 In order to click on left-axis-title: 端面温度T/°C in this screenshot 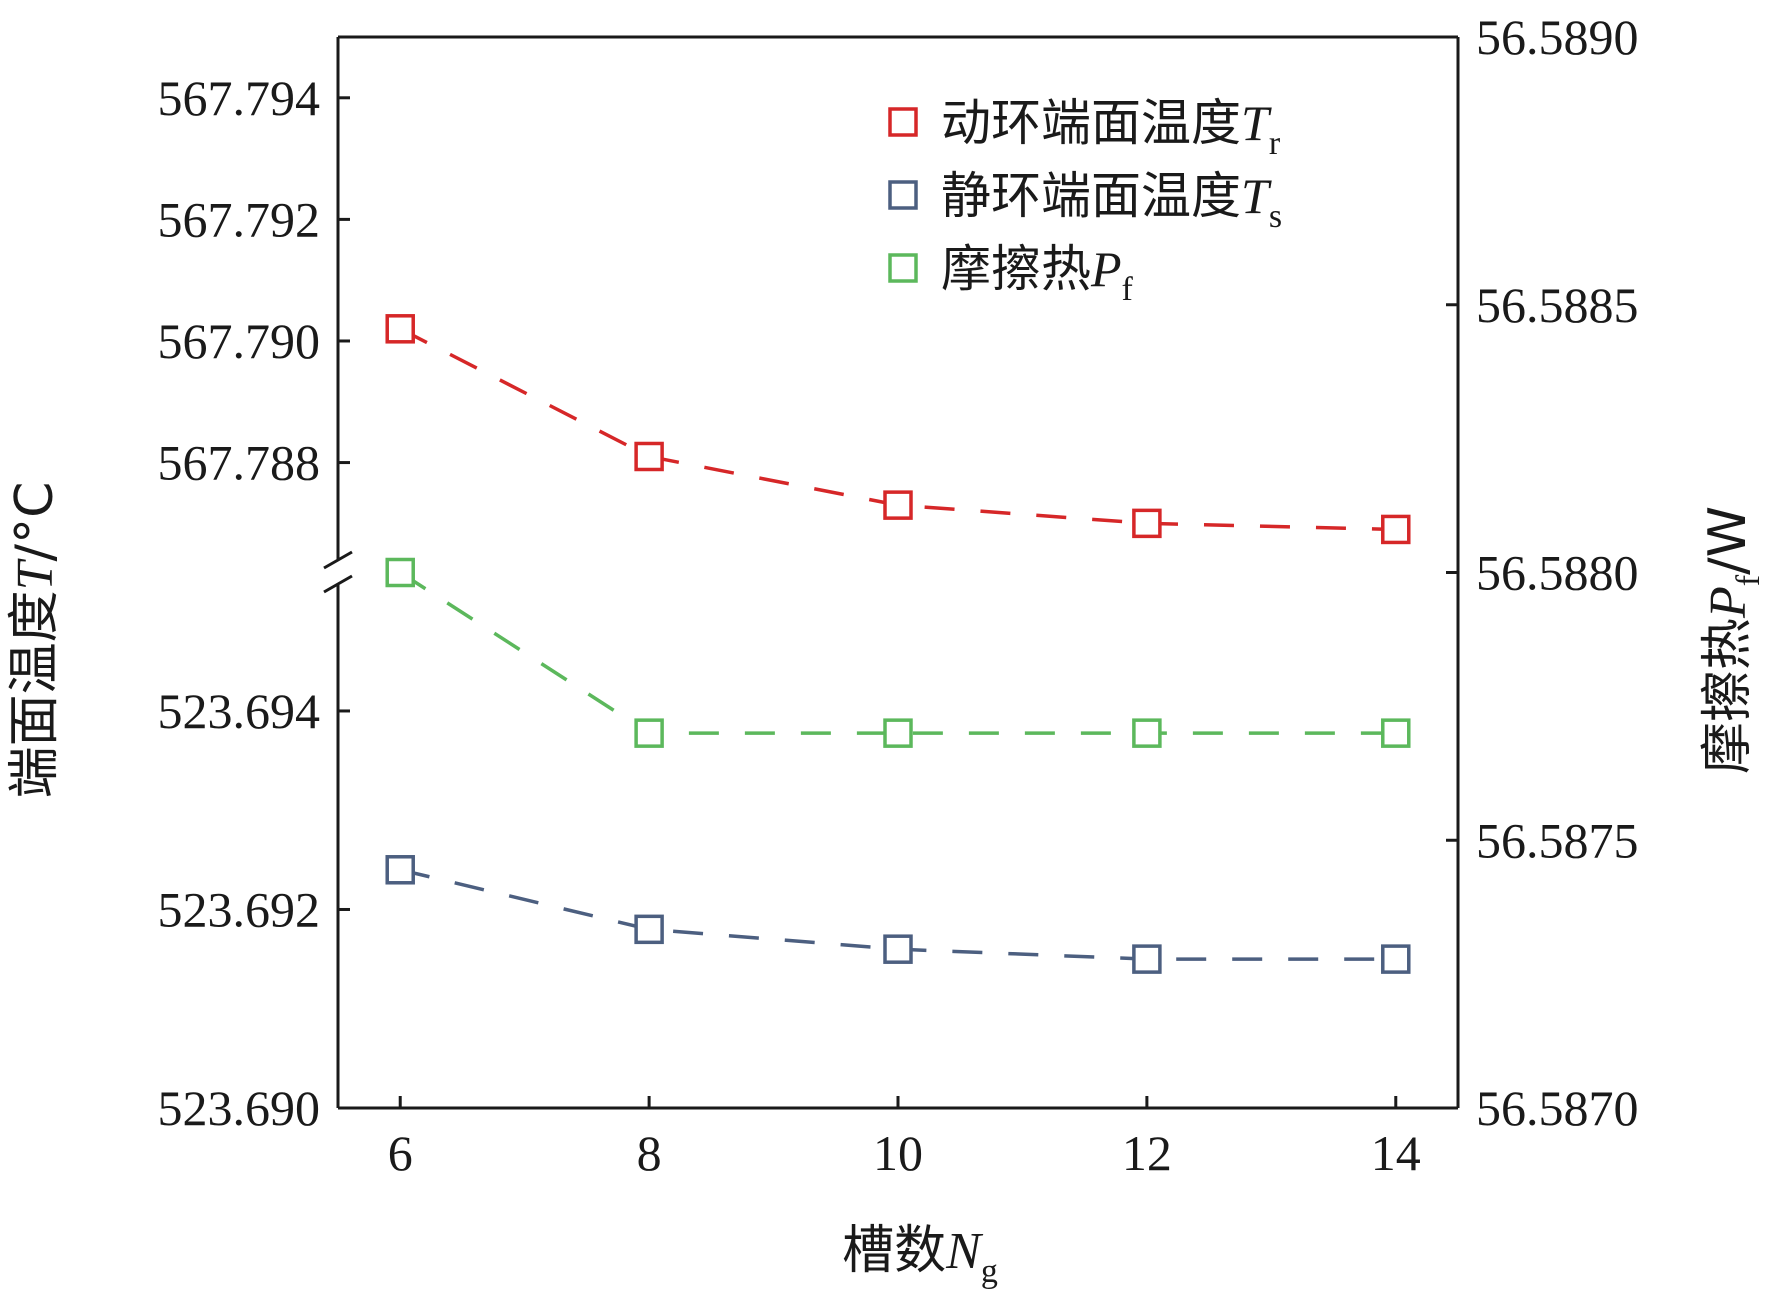, I will do `click(35, 640)`.